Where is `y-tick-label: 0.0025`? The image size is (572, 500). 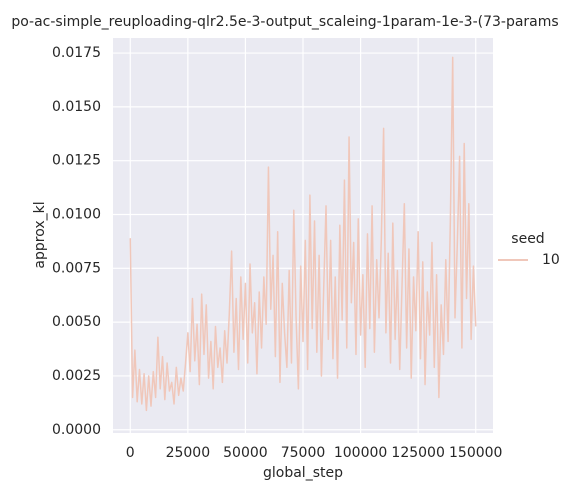
y-tick-label: 0.0025 is located at coordinates (76, 376).